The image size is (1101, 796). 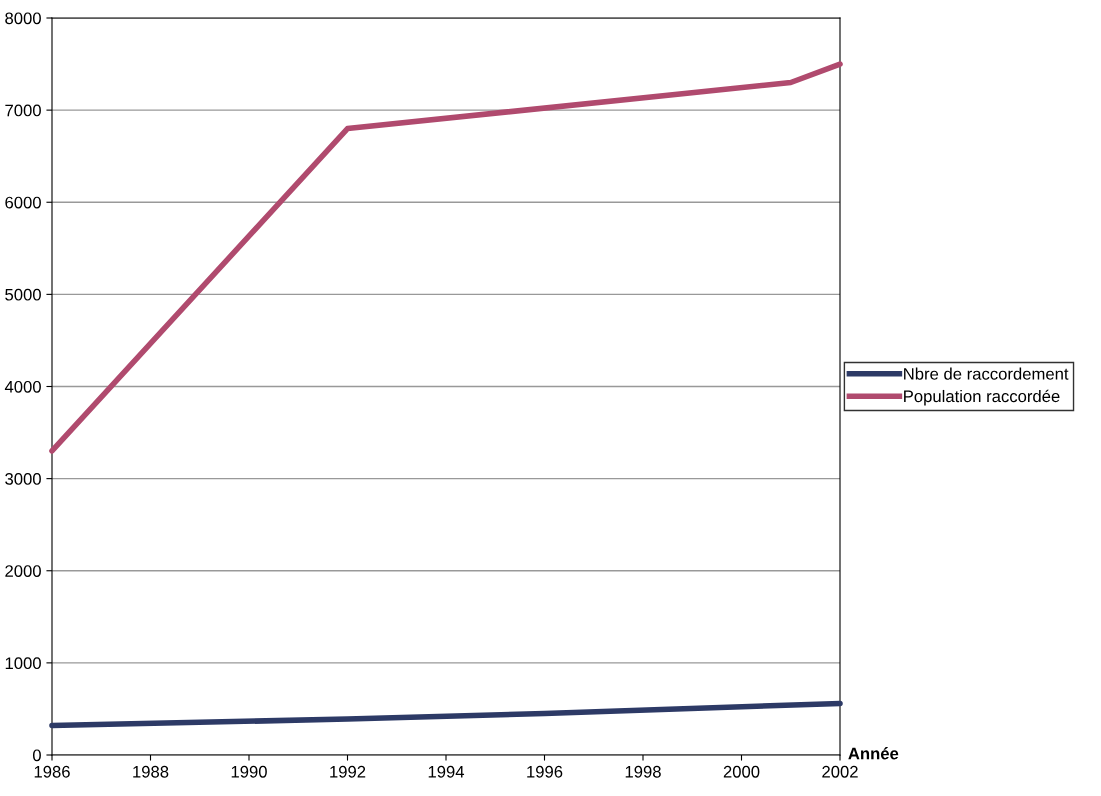 I want to click on legend-label: Population raccordée, so click(x=982, y=397).